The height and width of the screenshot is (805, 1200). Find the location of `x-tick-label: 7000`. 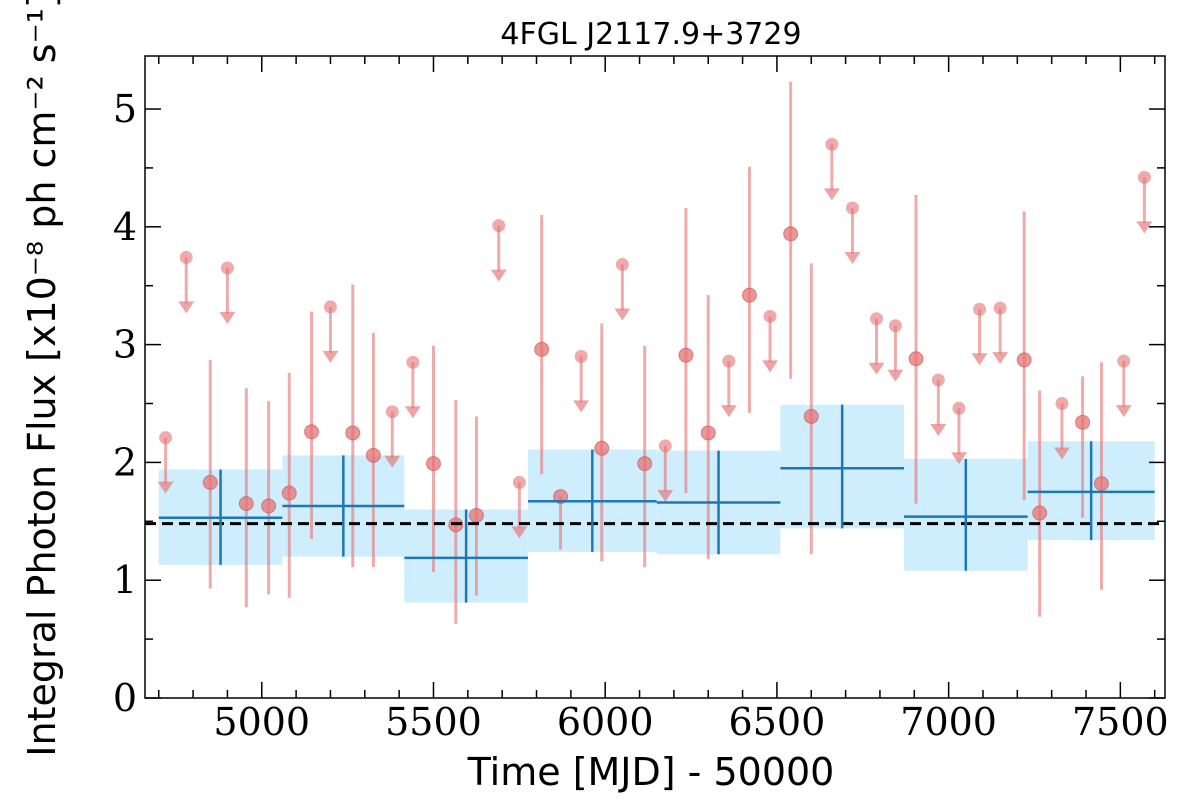

x-tick-label: 7000 is located at coordinates (948, 722).